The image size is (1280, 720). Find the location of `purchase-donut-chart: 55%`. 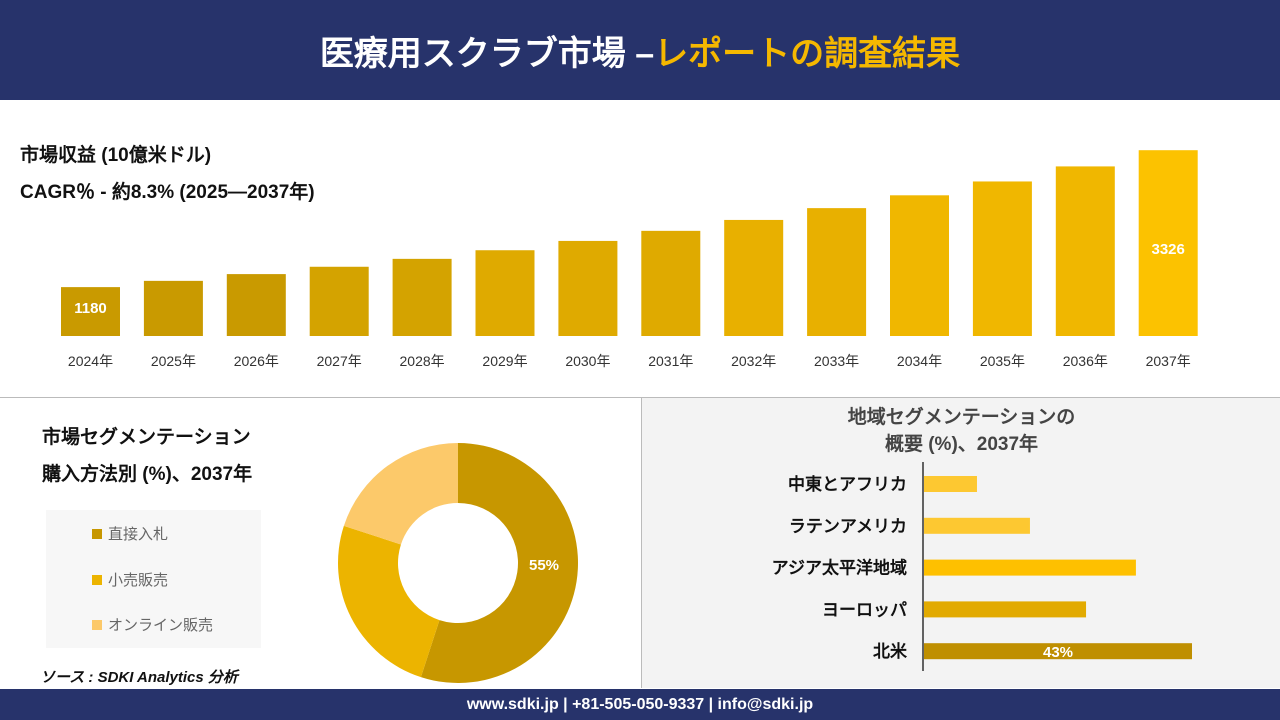

purchase-donut-chart: 55% is located at coordinates (458, 563).